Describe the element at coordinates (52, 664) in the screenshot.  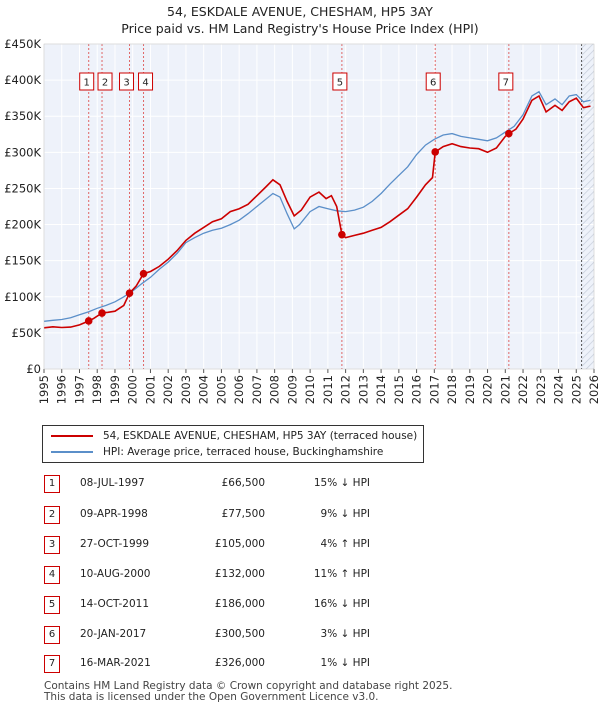
I see `sale-number-badge: 7` at that location.